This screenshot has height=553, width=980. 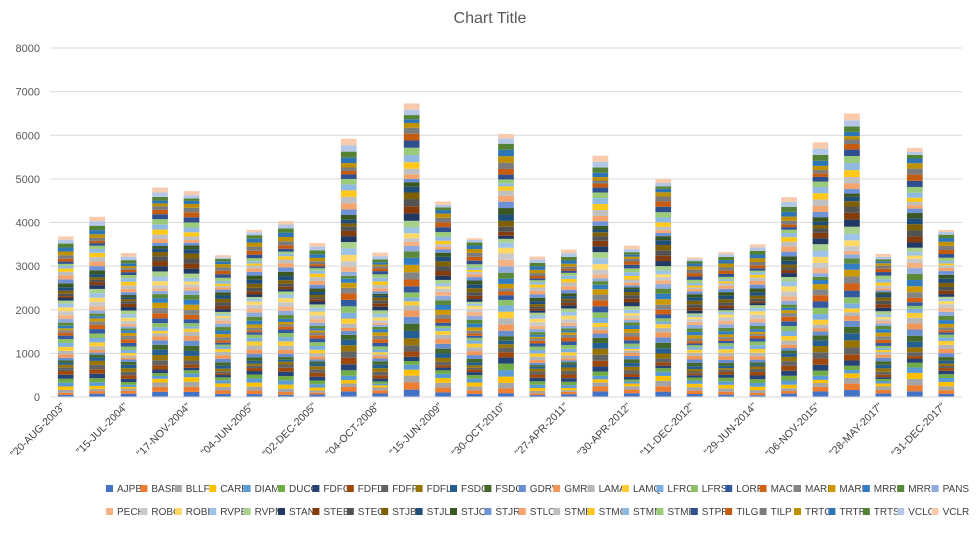 What do you see at coordinates (286, 290) in the screenshot?
I see `bar-segment-stan` at bounding box center [286, 290].